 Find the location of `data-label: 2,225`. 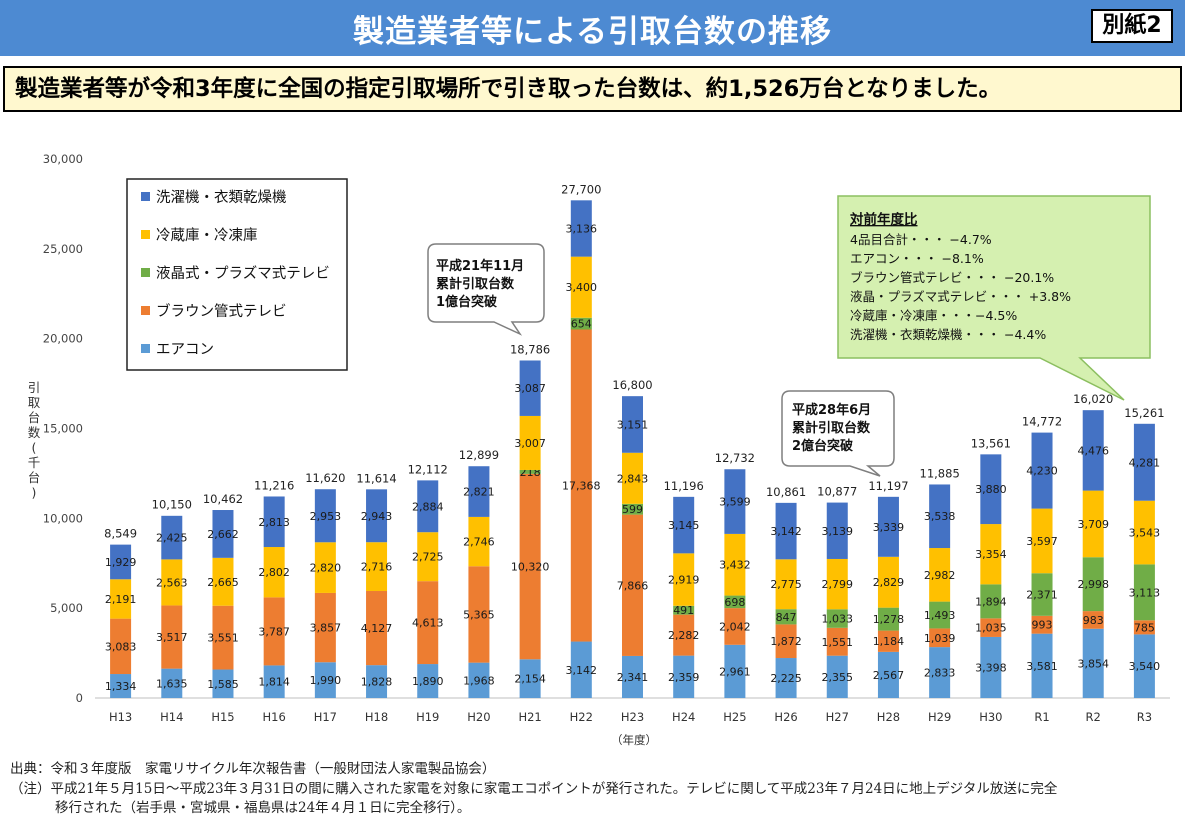

data-label: 2,225 is located at coordinates (786, 678).